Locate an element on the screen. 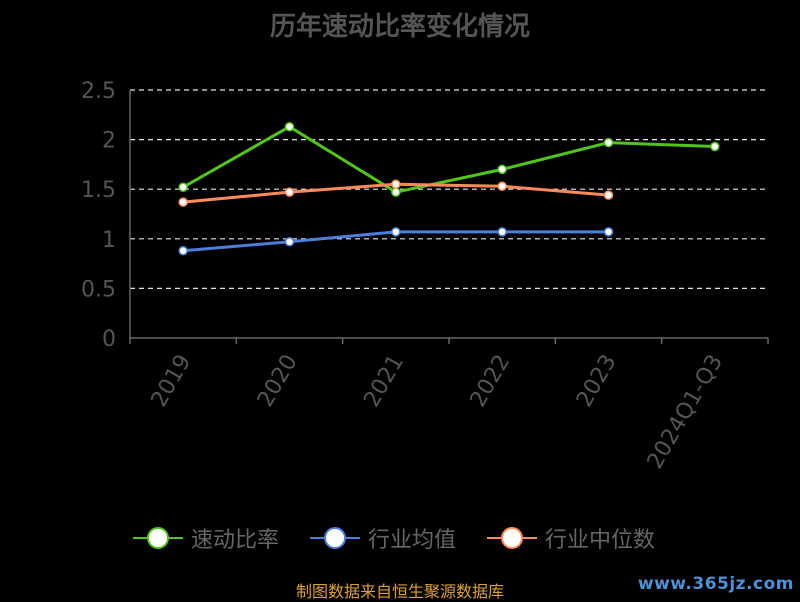  y-tick-label: 1 is located at coordinates (109, 240).